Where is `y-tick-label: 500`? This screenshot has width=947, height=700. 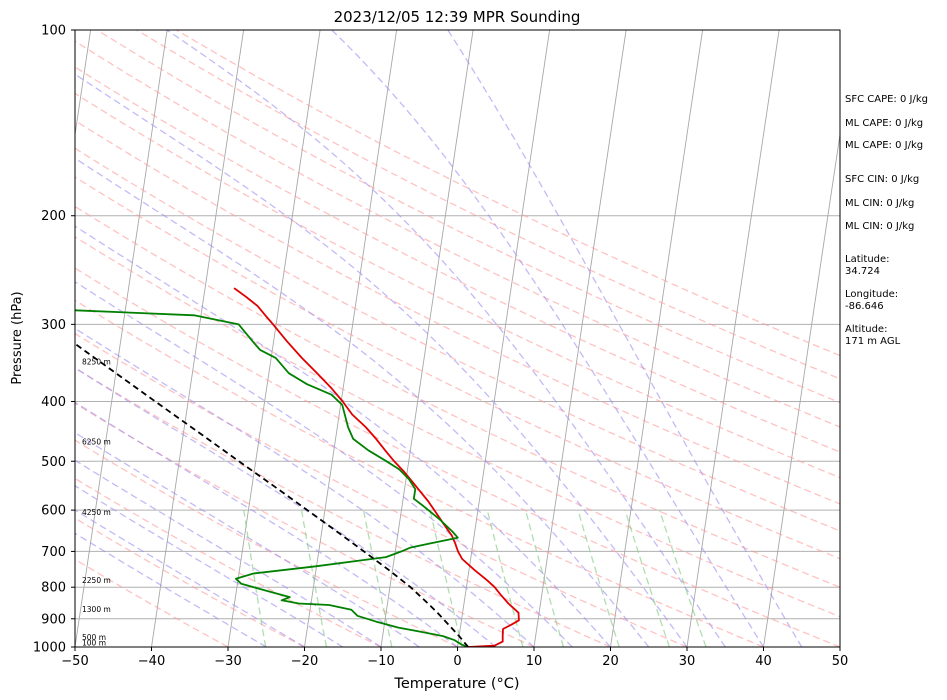 y-tick-label: 500 is located at coordinates (53, 462).